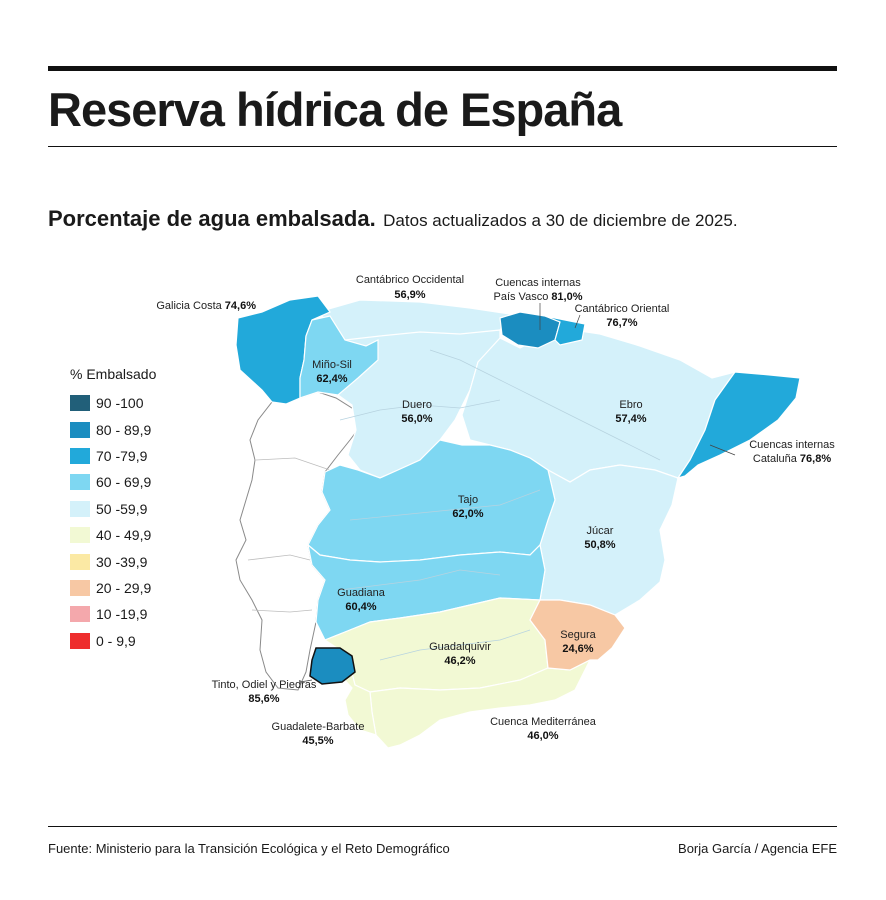 The width and height of the screenshot is (886, 900). Describe the element at coordinates (206, 306) in the screenshot. I see `label-galicia-costa: Galicia Costa 74,6%` at that location.